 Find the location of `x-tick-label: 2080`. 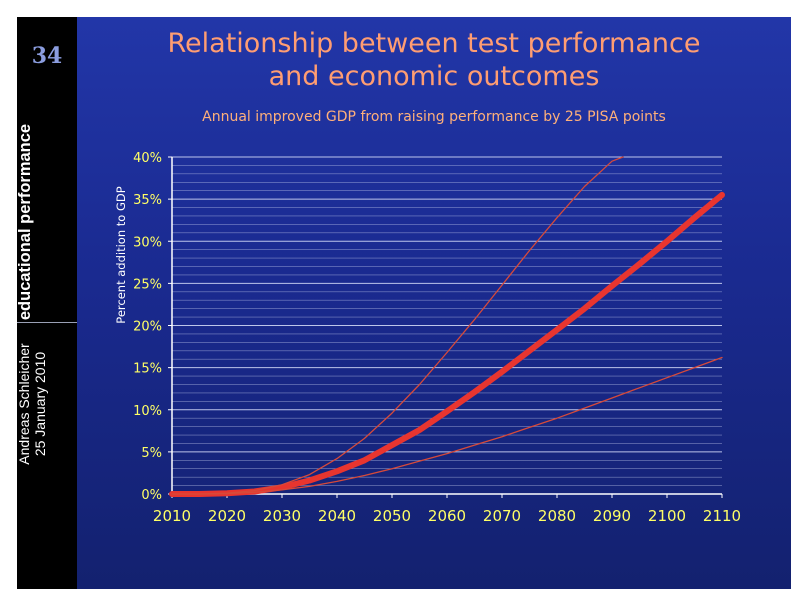

x-tick-label: 2080 is located at coordinates (557, 516).